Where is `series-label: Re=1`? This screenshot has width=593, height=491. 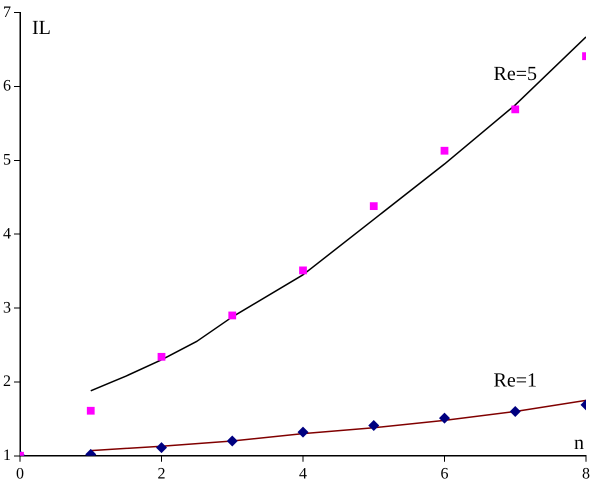 series-label: Re=1 is located at coordinates (515, 381).